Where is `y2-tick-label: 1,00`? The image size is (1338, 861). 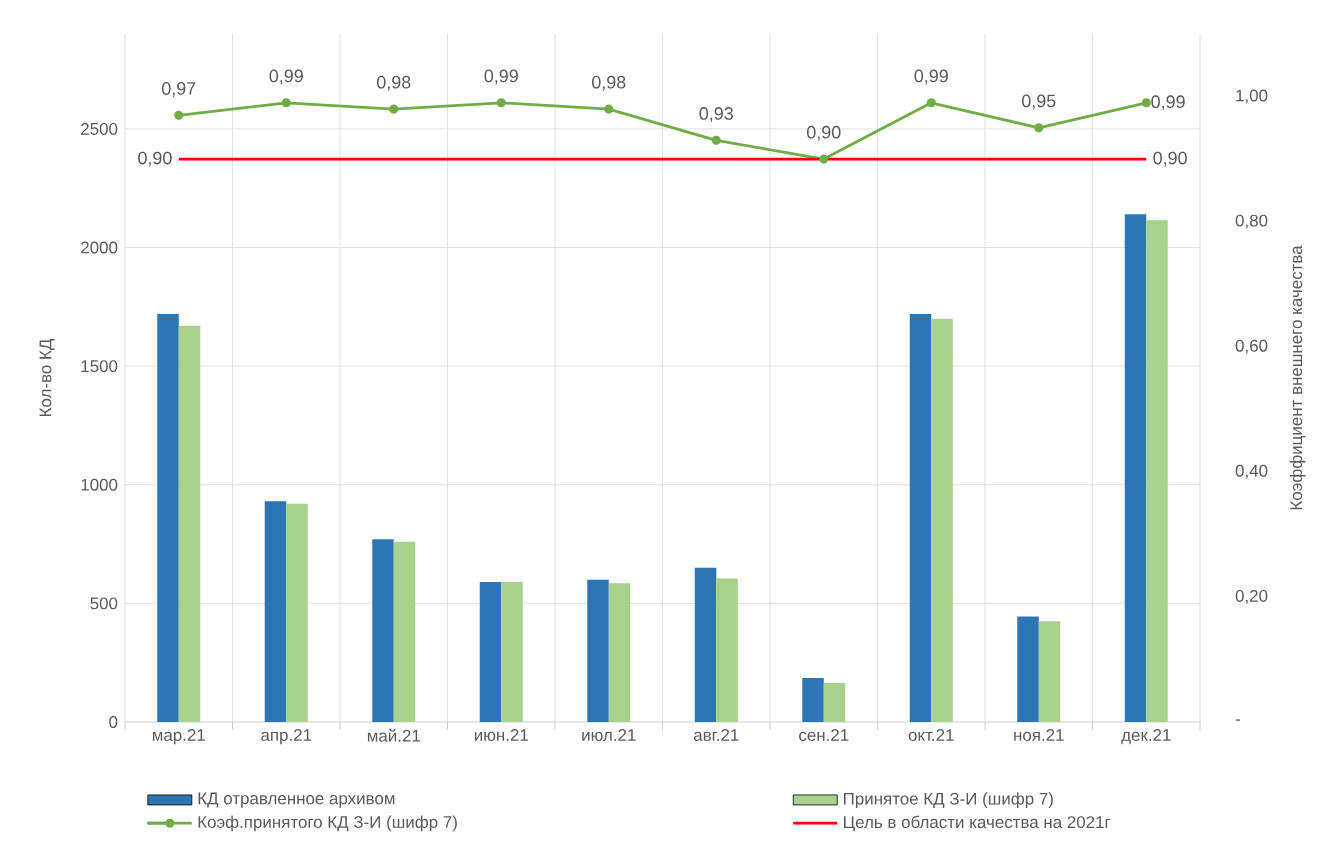 y2-tick-label: 1,00 is located at coordinates (1252, 96).